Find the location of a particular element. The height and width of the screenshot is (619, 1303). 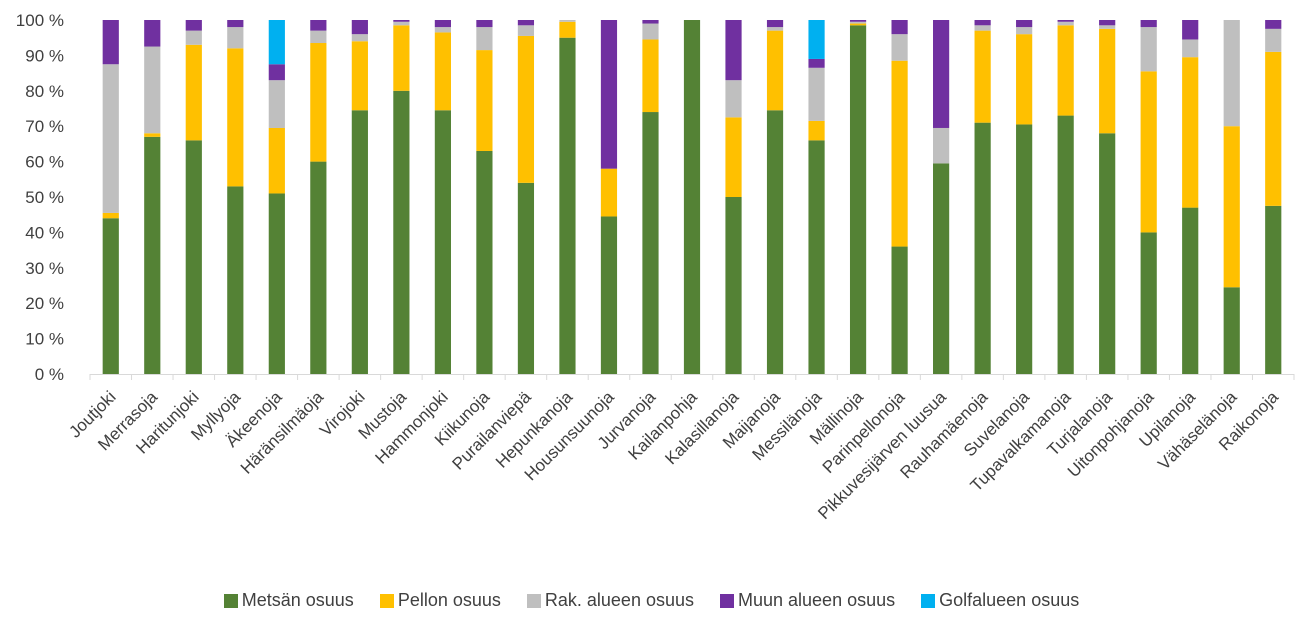

legend-item: Metsän osuus is located at coordinates (288, 600).